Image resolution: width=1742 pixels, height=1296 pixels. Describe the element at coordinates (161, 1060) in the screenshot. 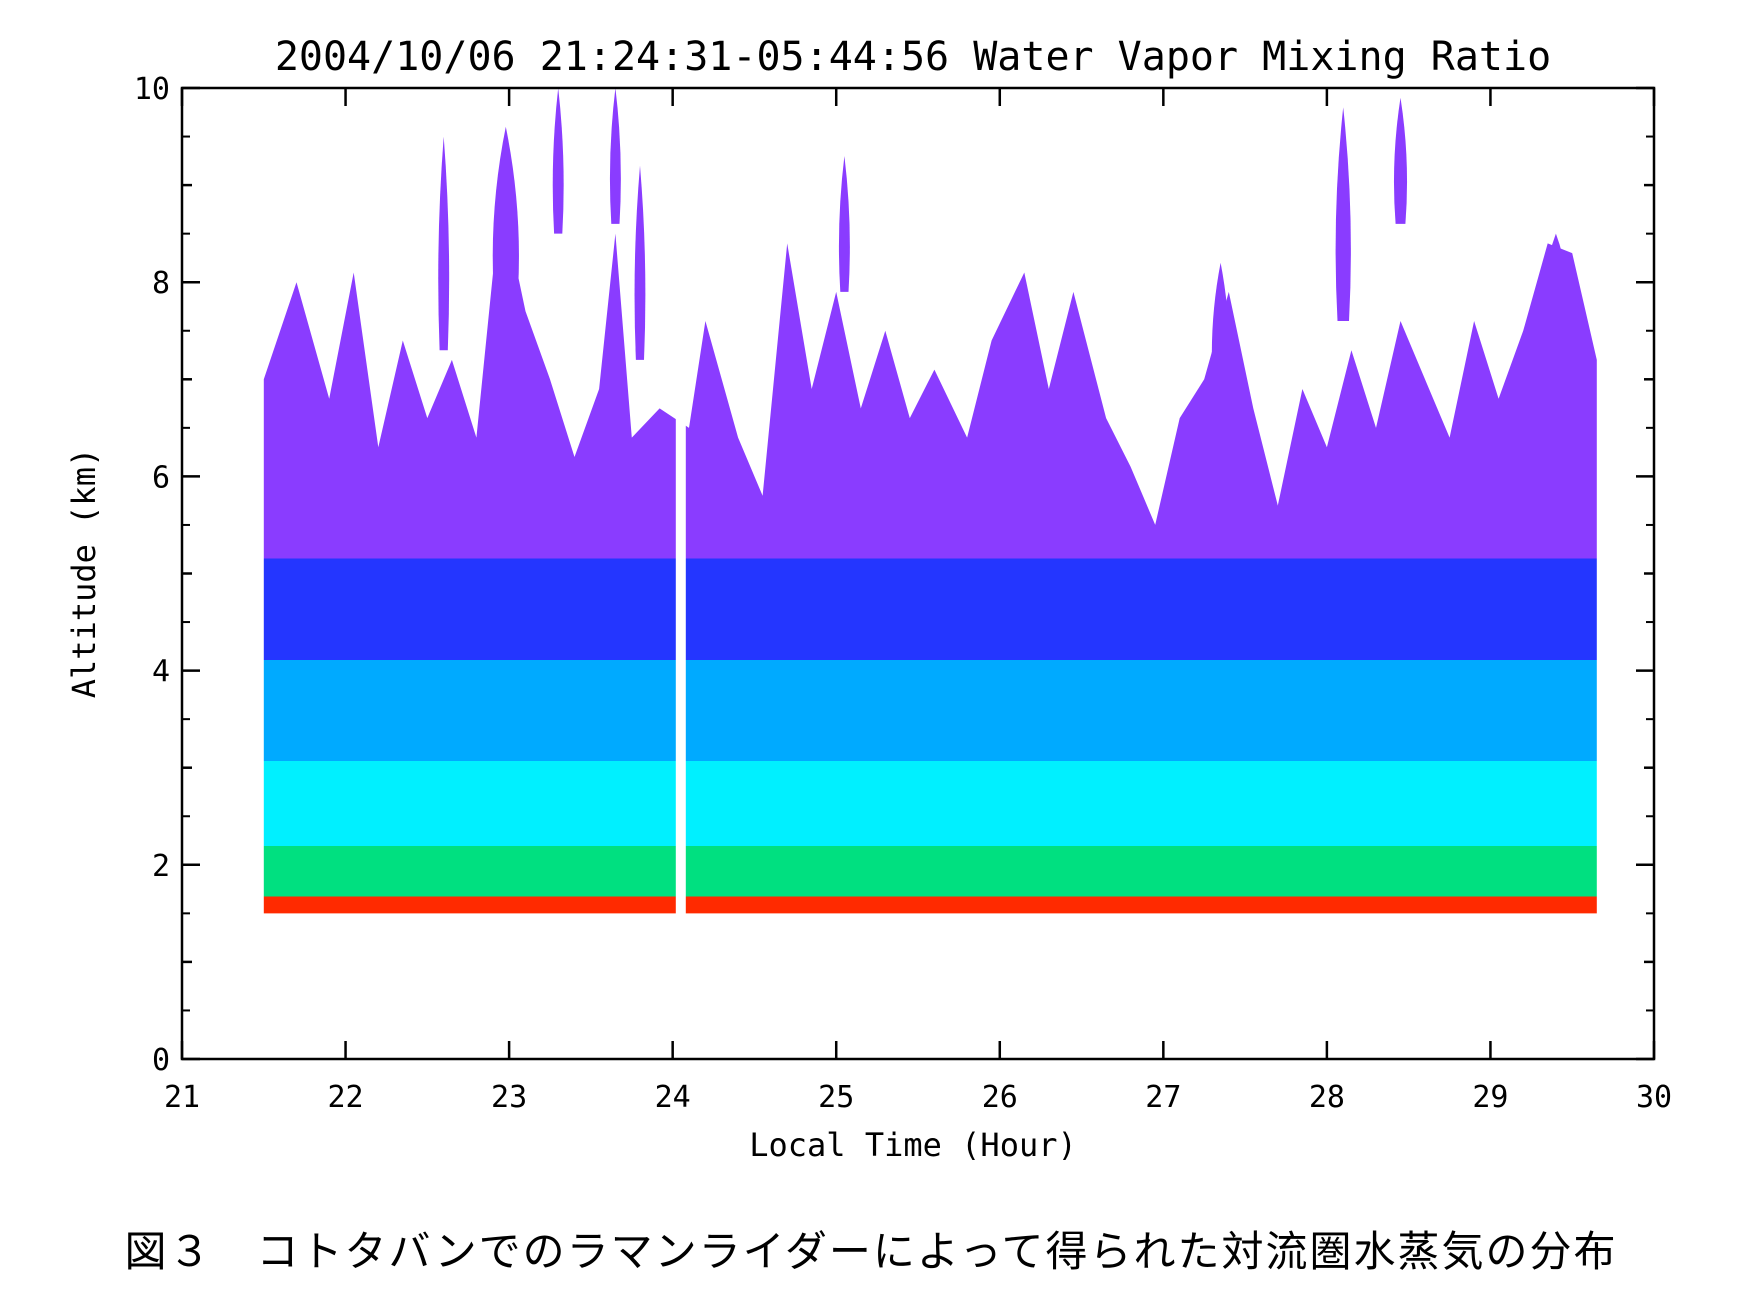

I see `y-tick-label-0: 0` at that location.